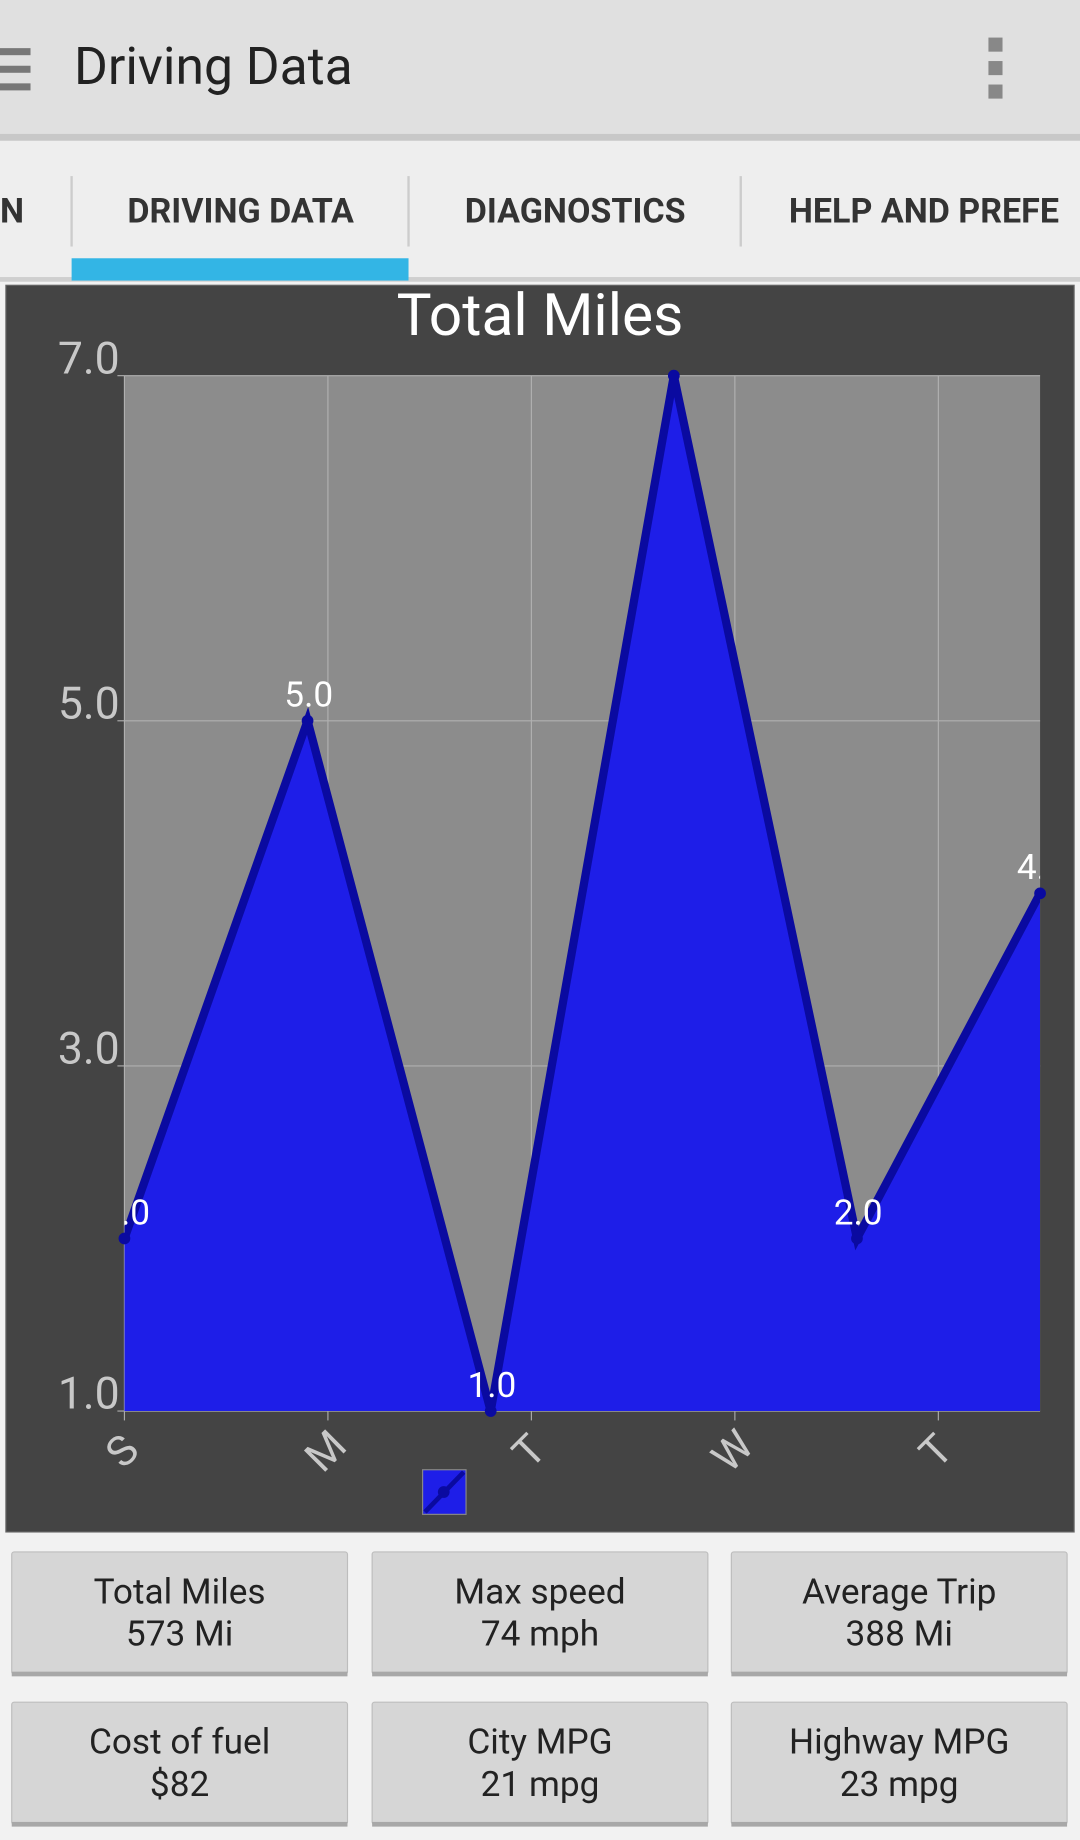 The width and height of the screenshot is (1080, 1840). What do you see at coordinates (213, 66) in the screenshot?
I see `app-title: Driving Data` at bounding box center [213, 66].